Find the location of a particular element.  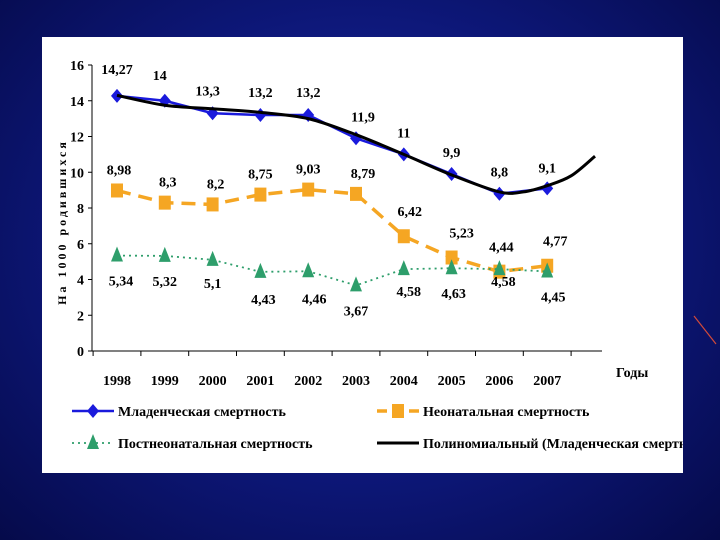

x-tick-label: 1999 is located at coordinates (165, 381).